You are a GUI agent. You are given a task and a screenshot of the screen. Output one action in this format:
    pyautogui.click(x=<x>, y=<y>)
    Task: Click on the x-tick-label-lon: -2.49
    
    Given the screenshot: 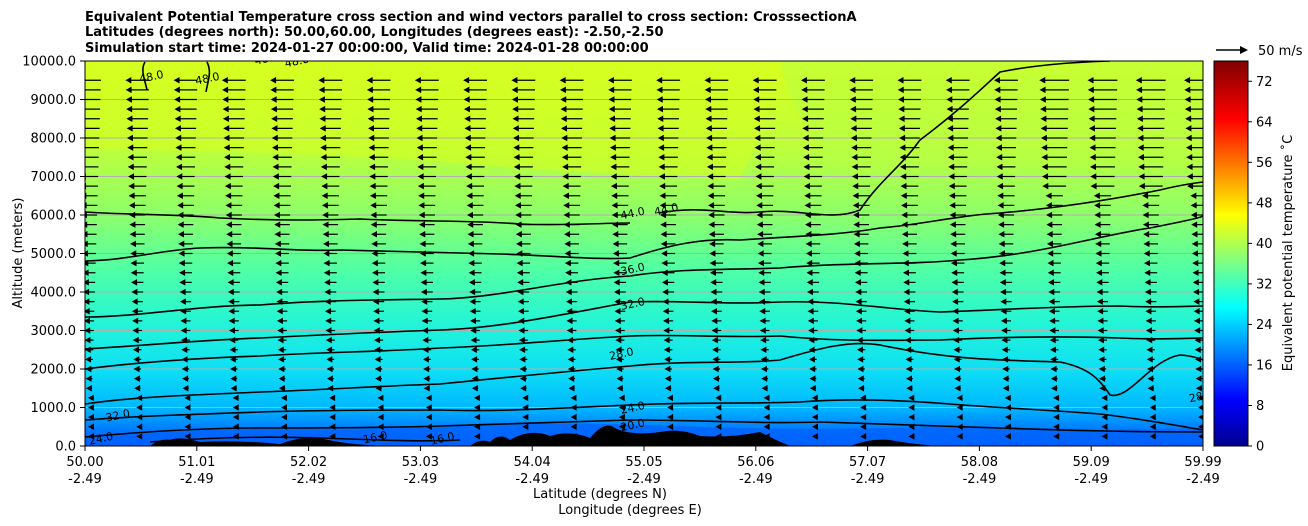 What is the action you would take?
    pyautogui.click(x=980, y=479)
    